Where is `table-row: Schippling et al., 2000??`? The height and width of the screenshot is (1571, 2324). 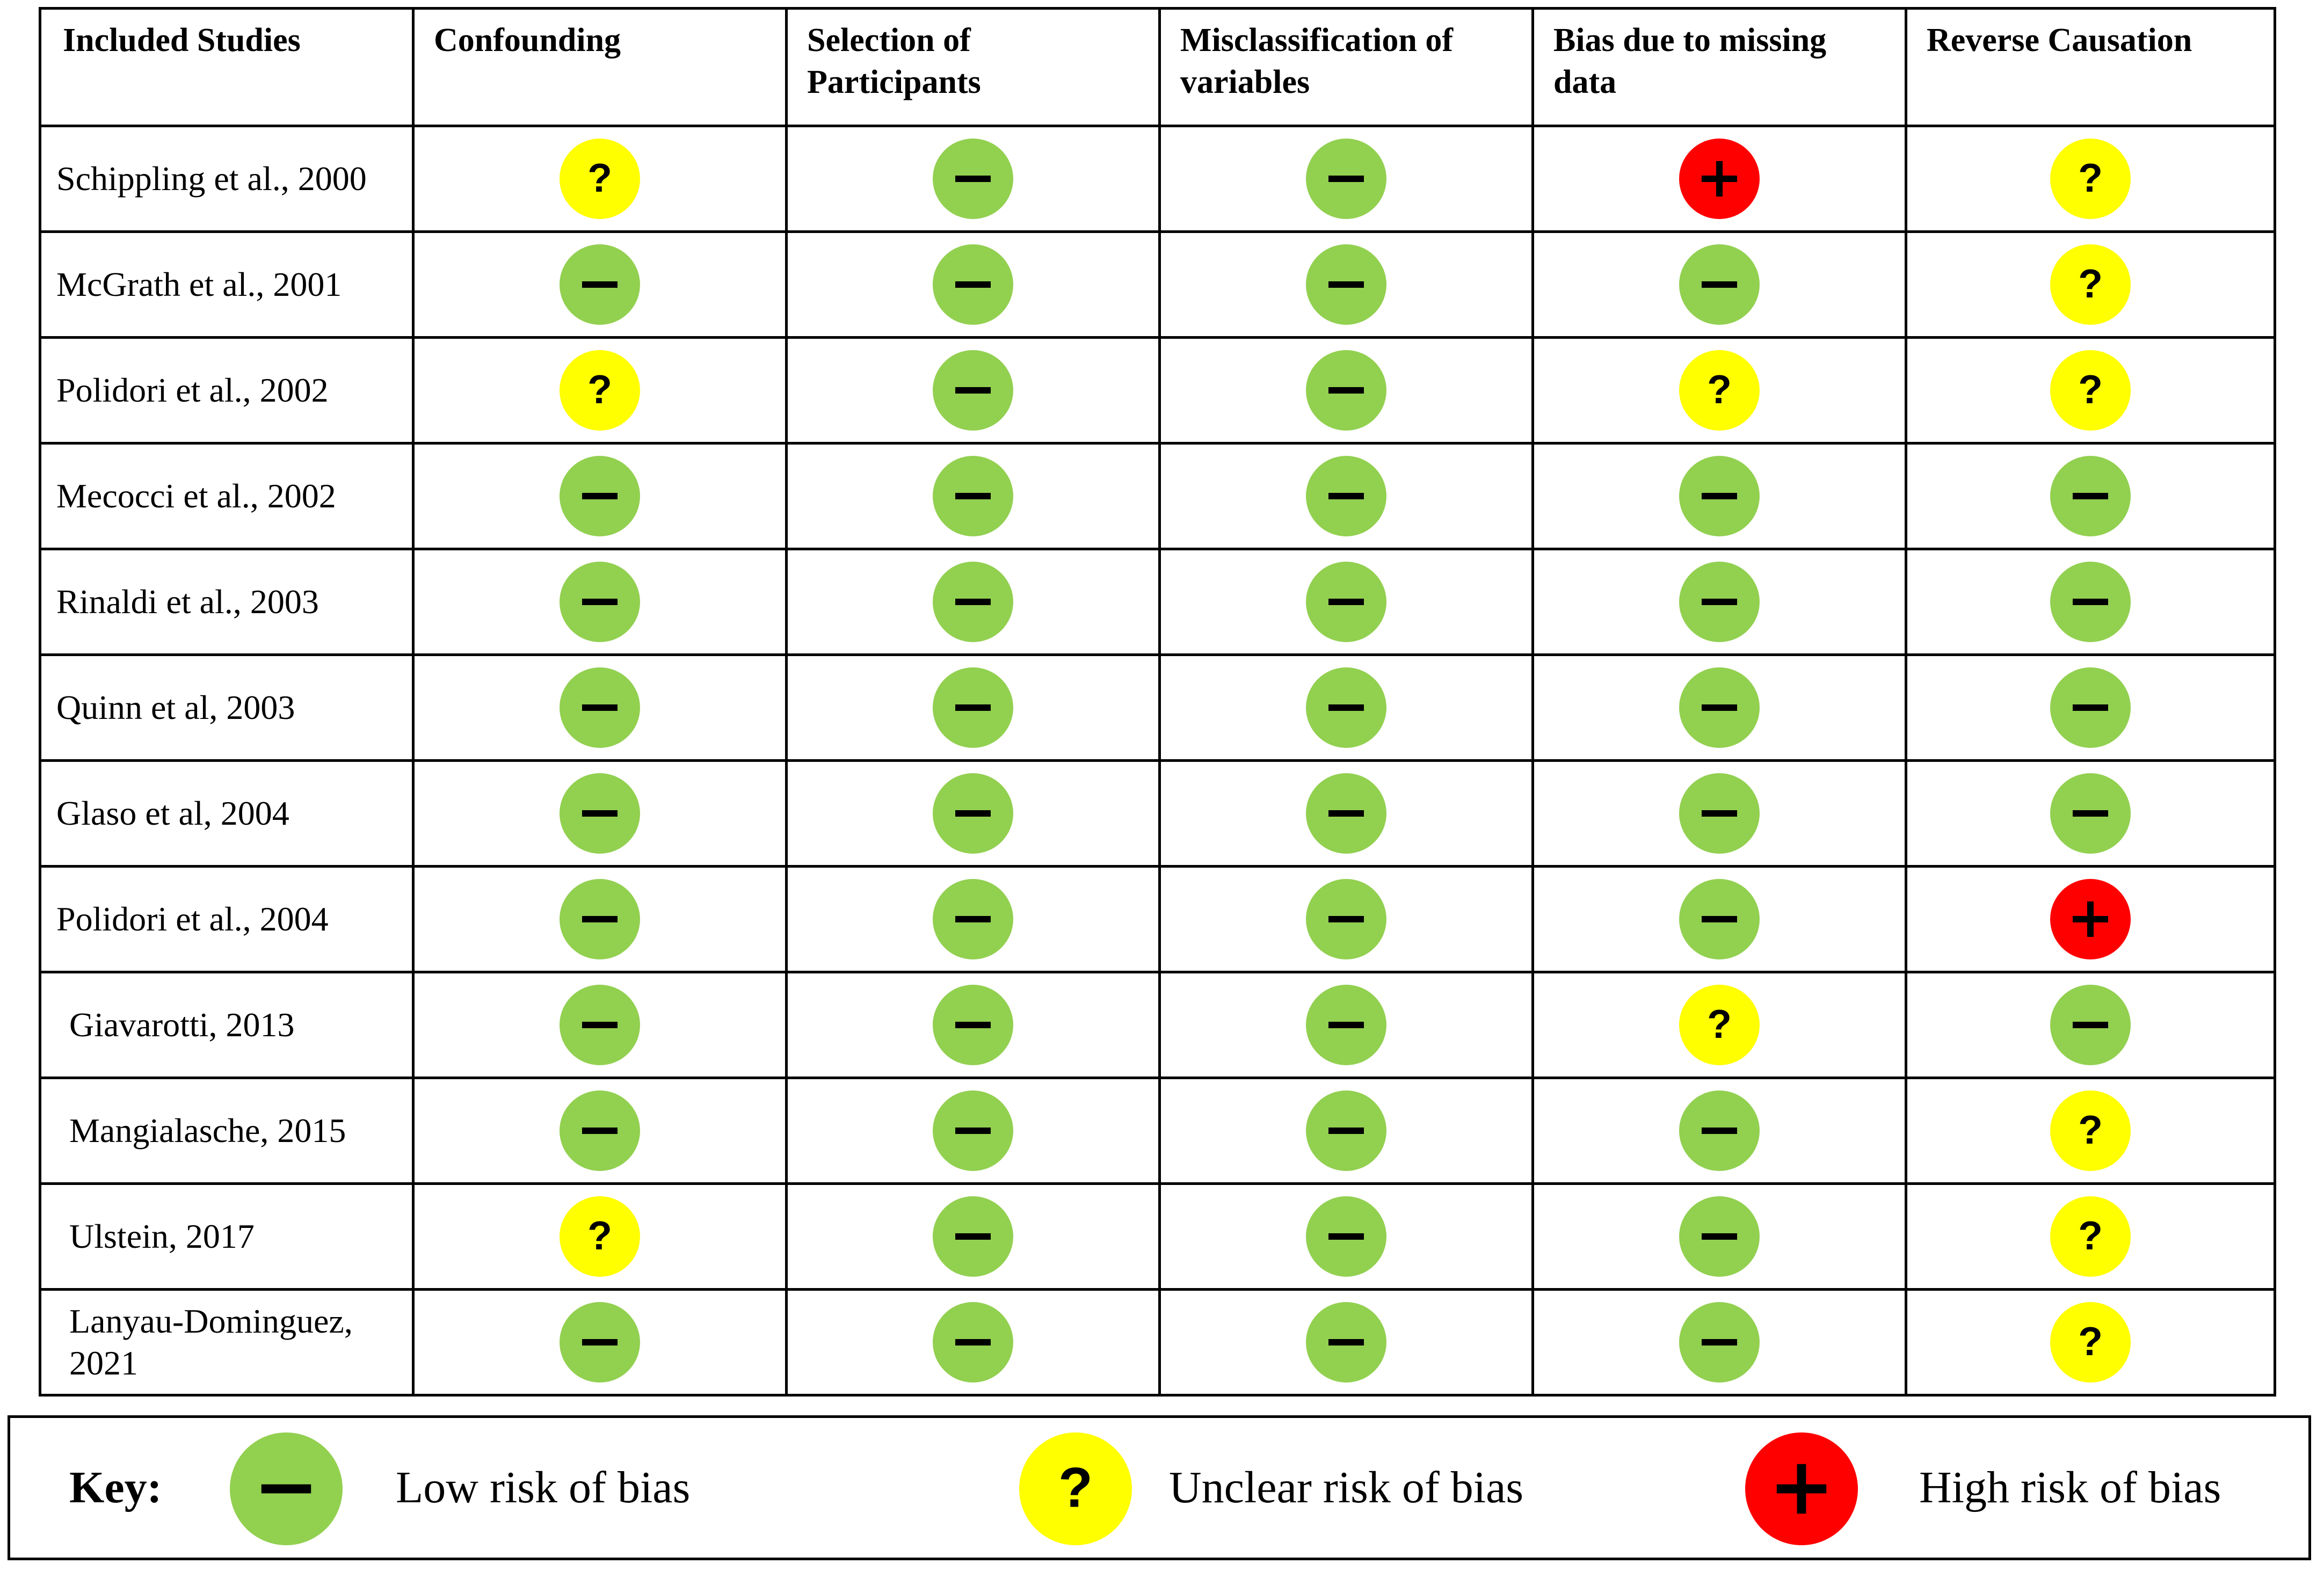
table-row: Schippling et al., 2000?? is located at coordinates (1157, 179).